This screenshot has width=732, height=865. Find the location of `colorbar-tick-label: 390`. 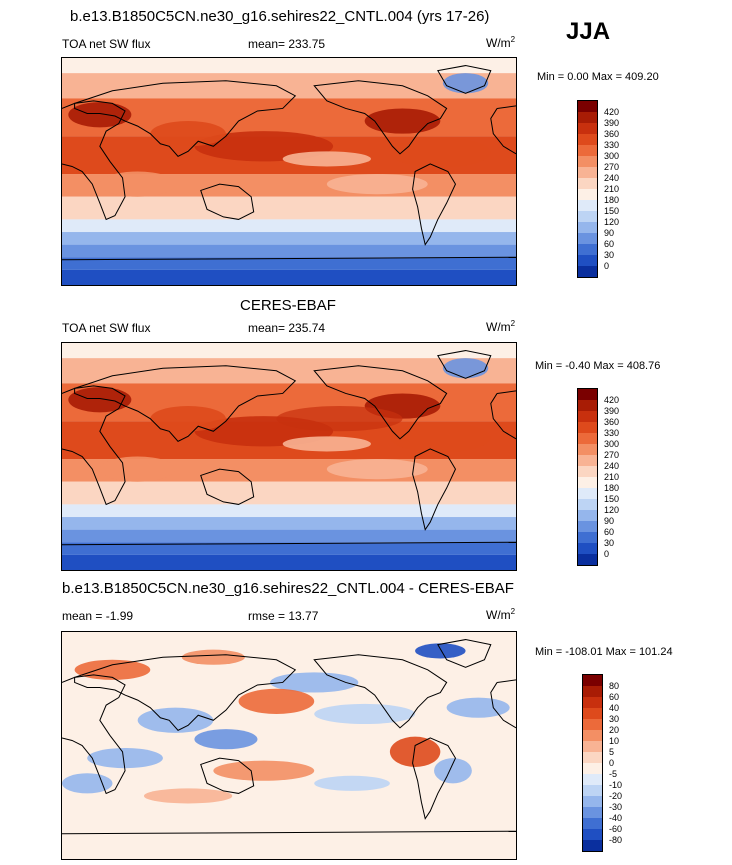

colorbar-tick-label: 390 is located at coordinates (612, 411).